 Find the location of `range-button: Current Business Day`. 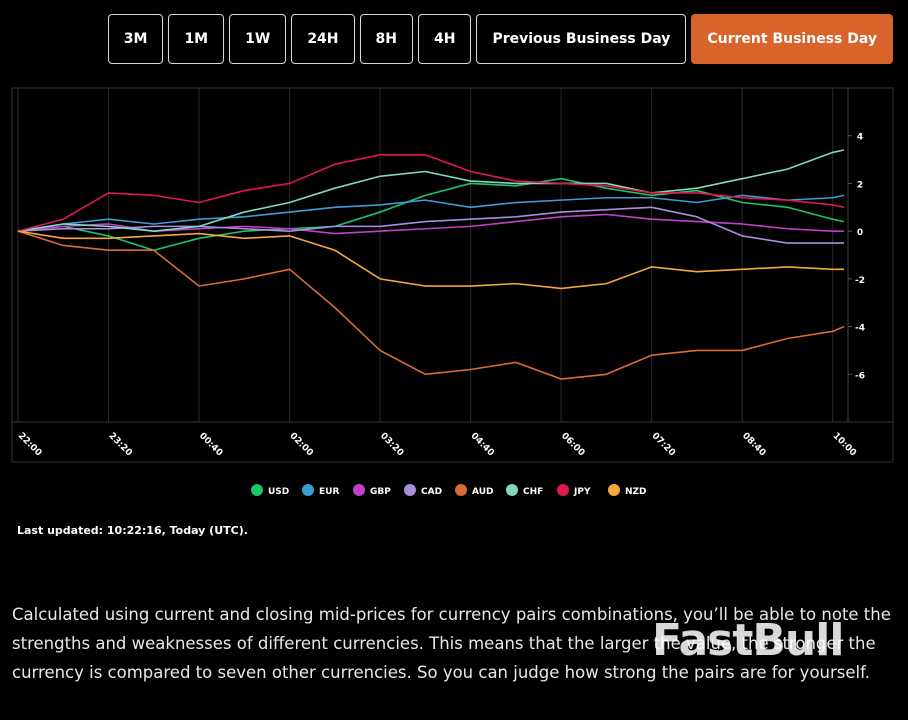

range-button: Current Business Day is located at coordinates (792, 39).